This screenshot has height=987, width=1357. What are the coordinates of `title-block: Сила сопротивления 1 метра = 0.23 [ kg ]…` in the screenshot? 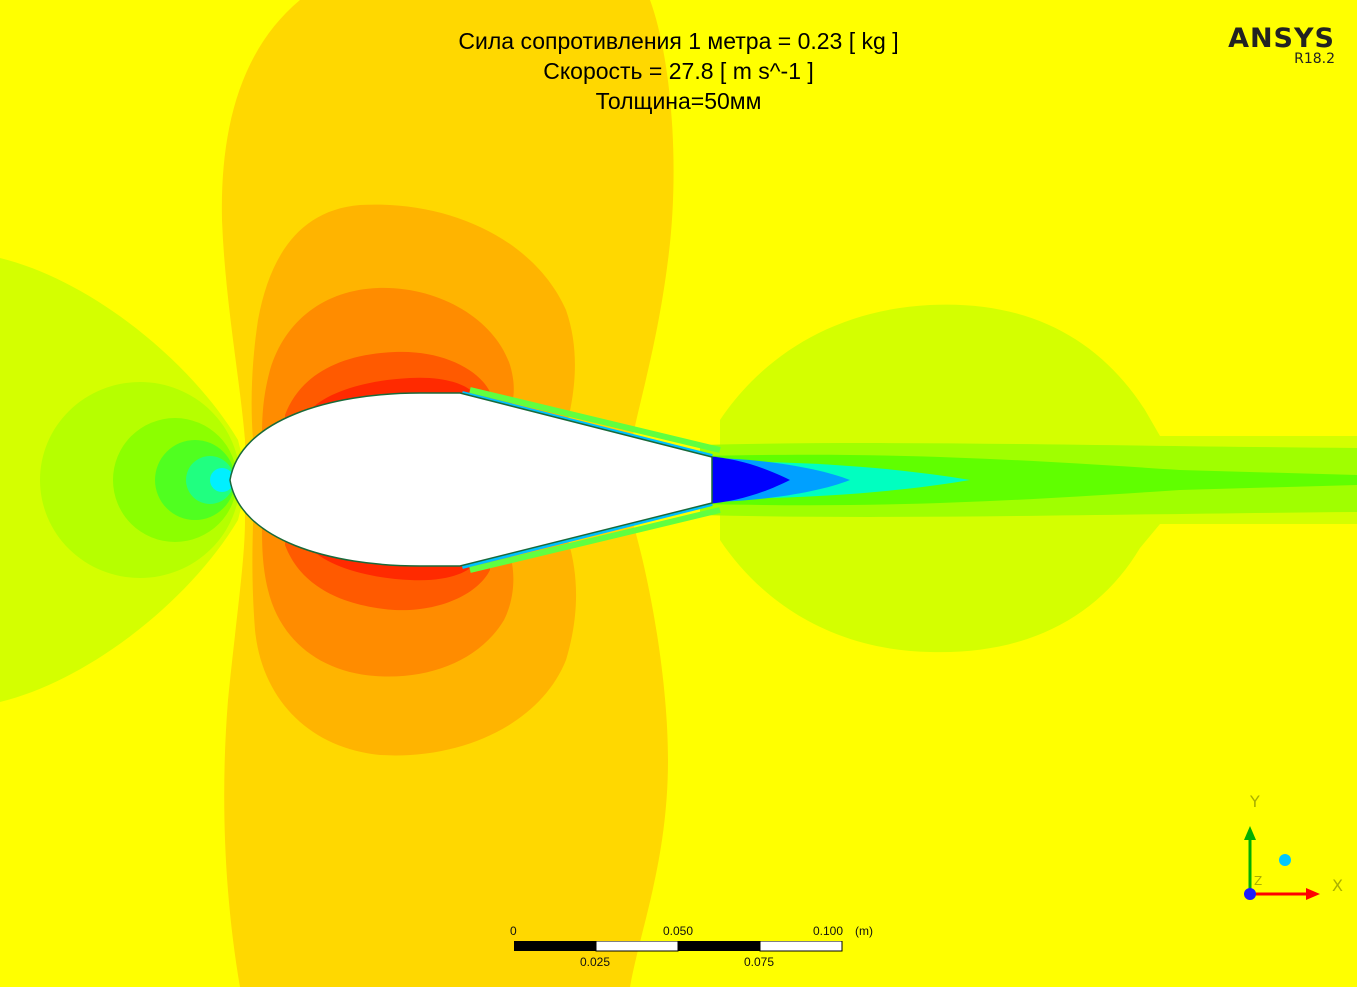 It's located at (678, 71).